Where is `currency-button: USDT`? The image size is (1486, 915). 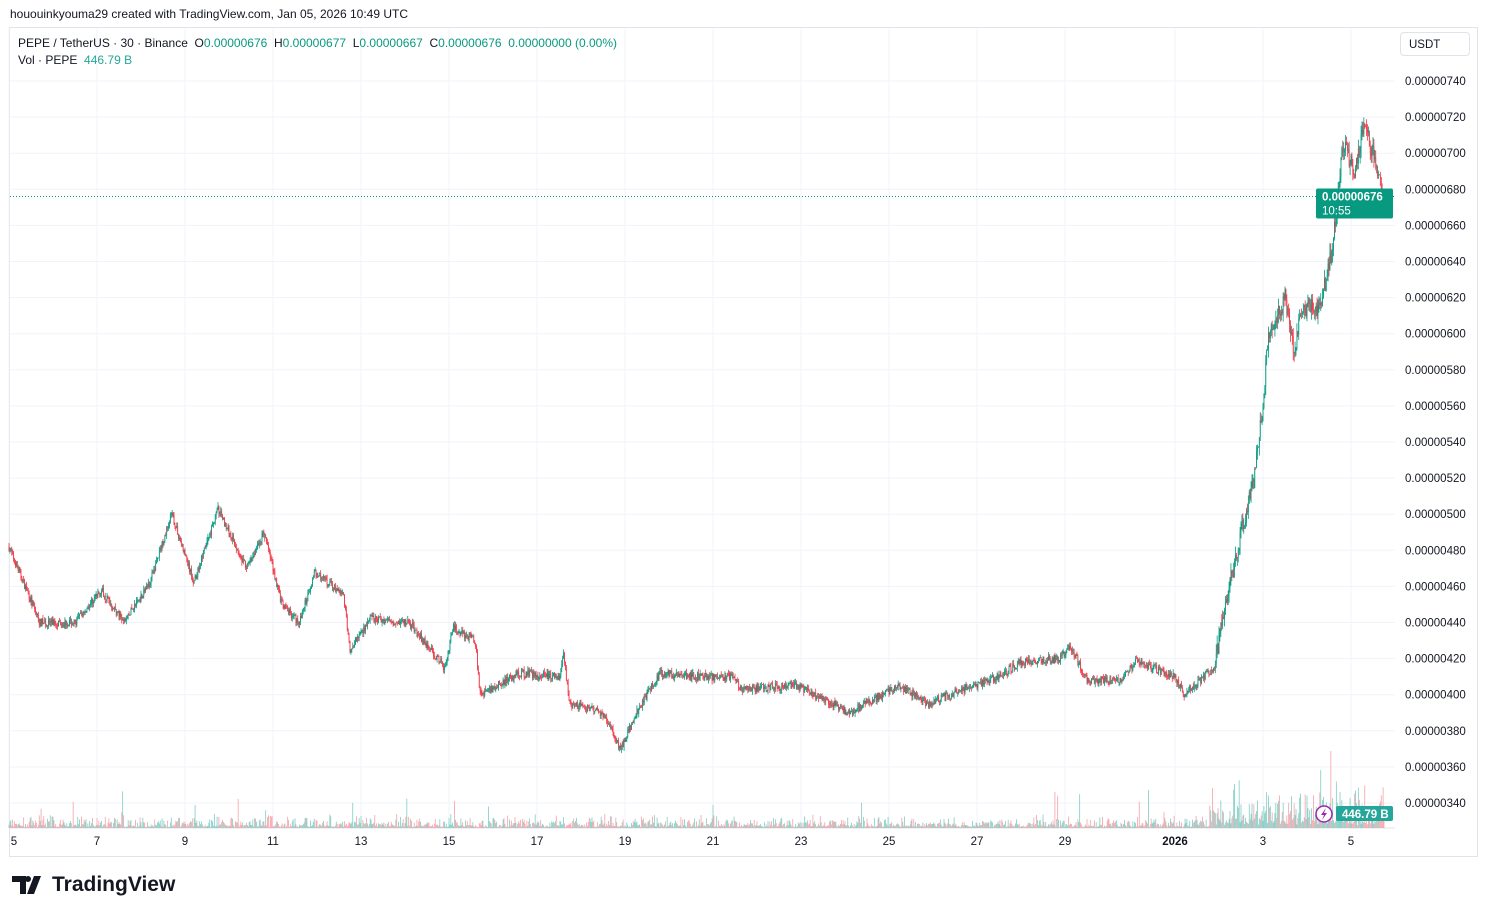 currency-button: USDT is located at coordinates (1435, 44).